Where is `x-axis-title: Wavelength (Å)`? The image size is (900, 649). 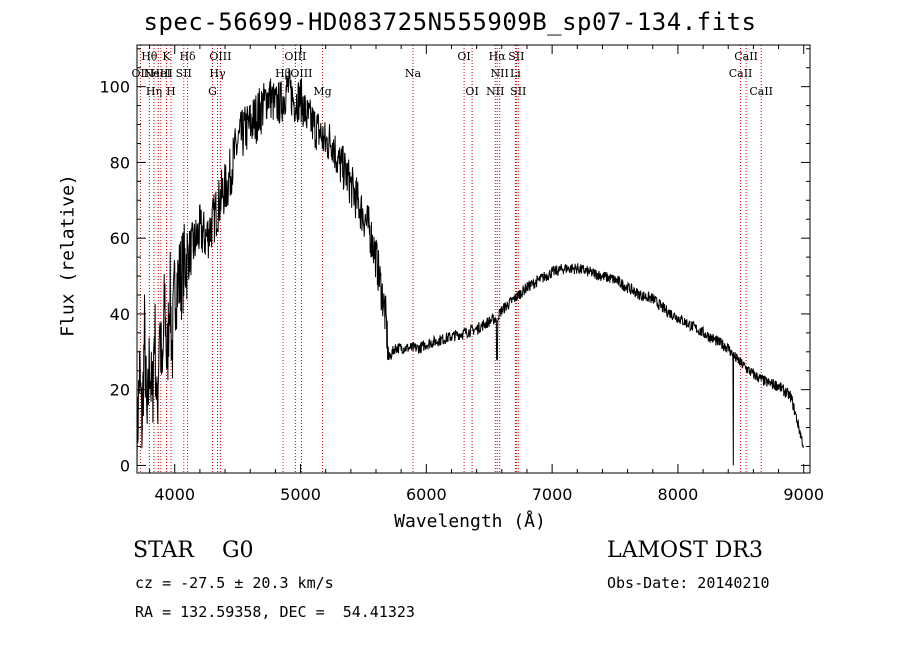
x-axis-title: Wavelength (Å) is located at coordinates (470, 521).